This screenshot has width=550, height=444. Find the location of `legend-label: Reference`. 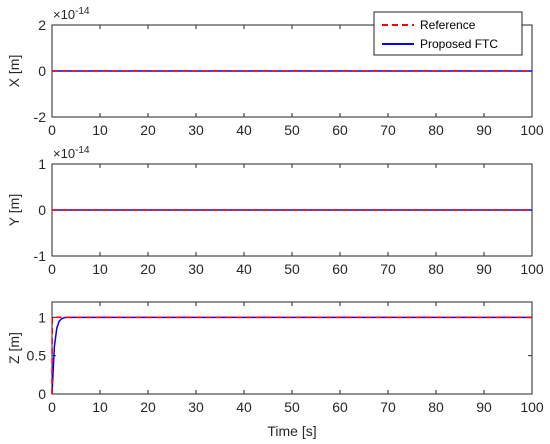

legend-label: Reference is located at coordinates (448, 25).